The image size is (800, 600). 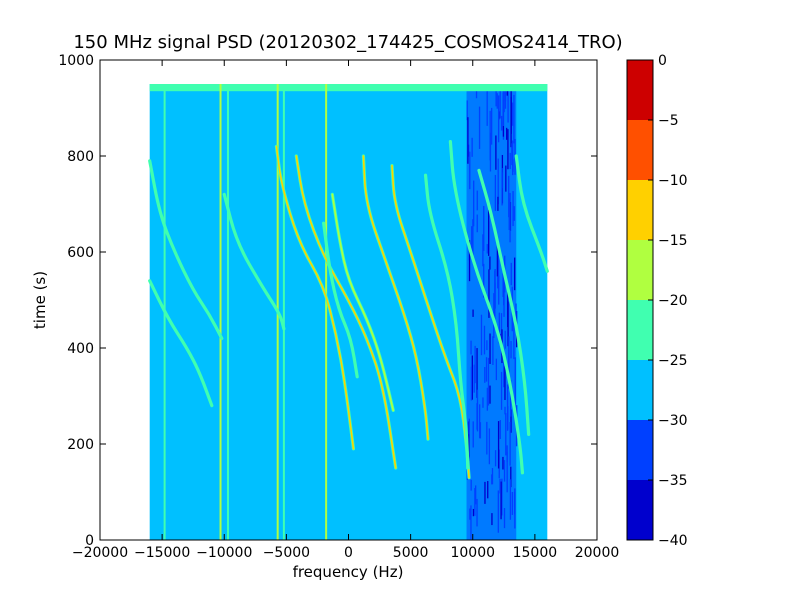 I want to click on x-tick-label: −5000, so click(x=286, y=553).